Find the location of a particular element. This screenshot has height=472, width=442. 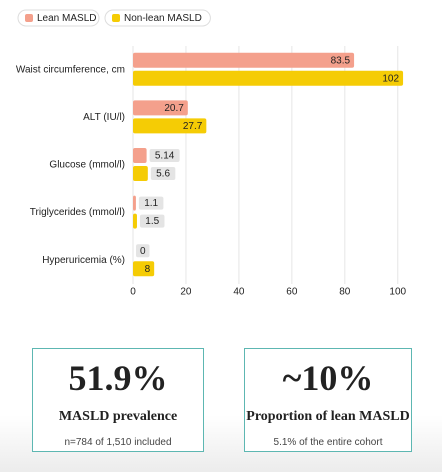

value-label: 1.5 is located at coordinates (152, 221).